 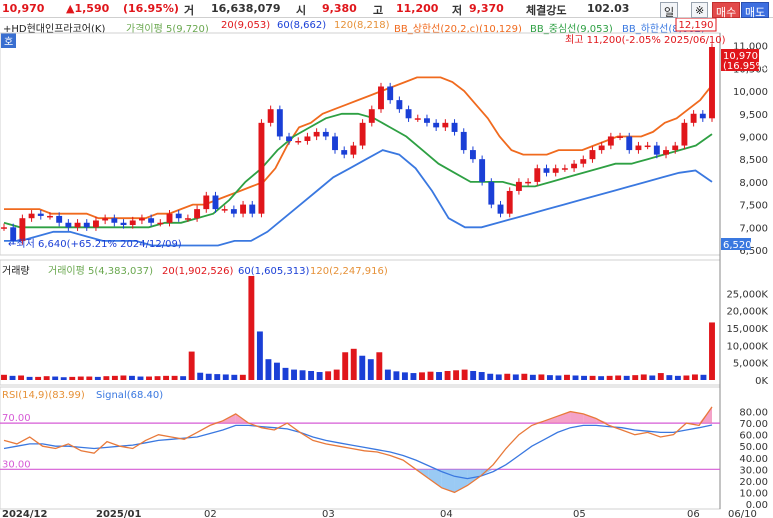 I want to click on hogi-button: 호, so click(x=9, y=40).